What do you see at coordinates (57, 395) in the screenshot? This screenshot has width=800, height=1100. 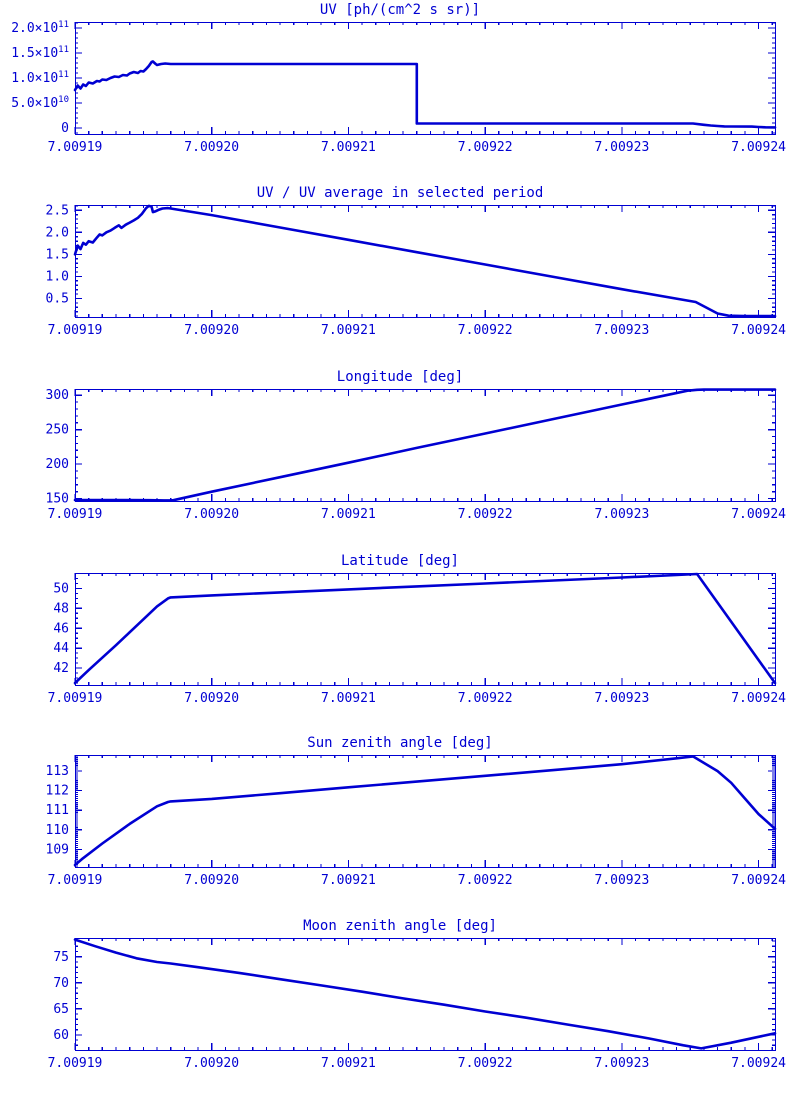 I see `y-tick-label: 300` at bounding box center [57, 395].